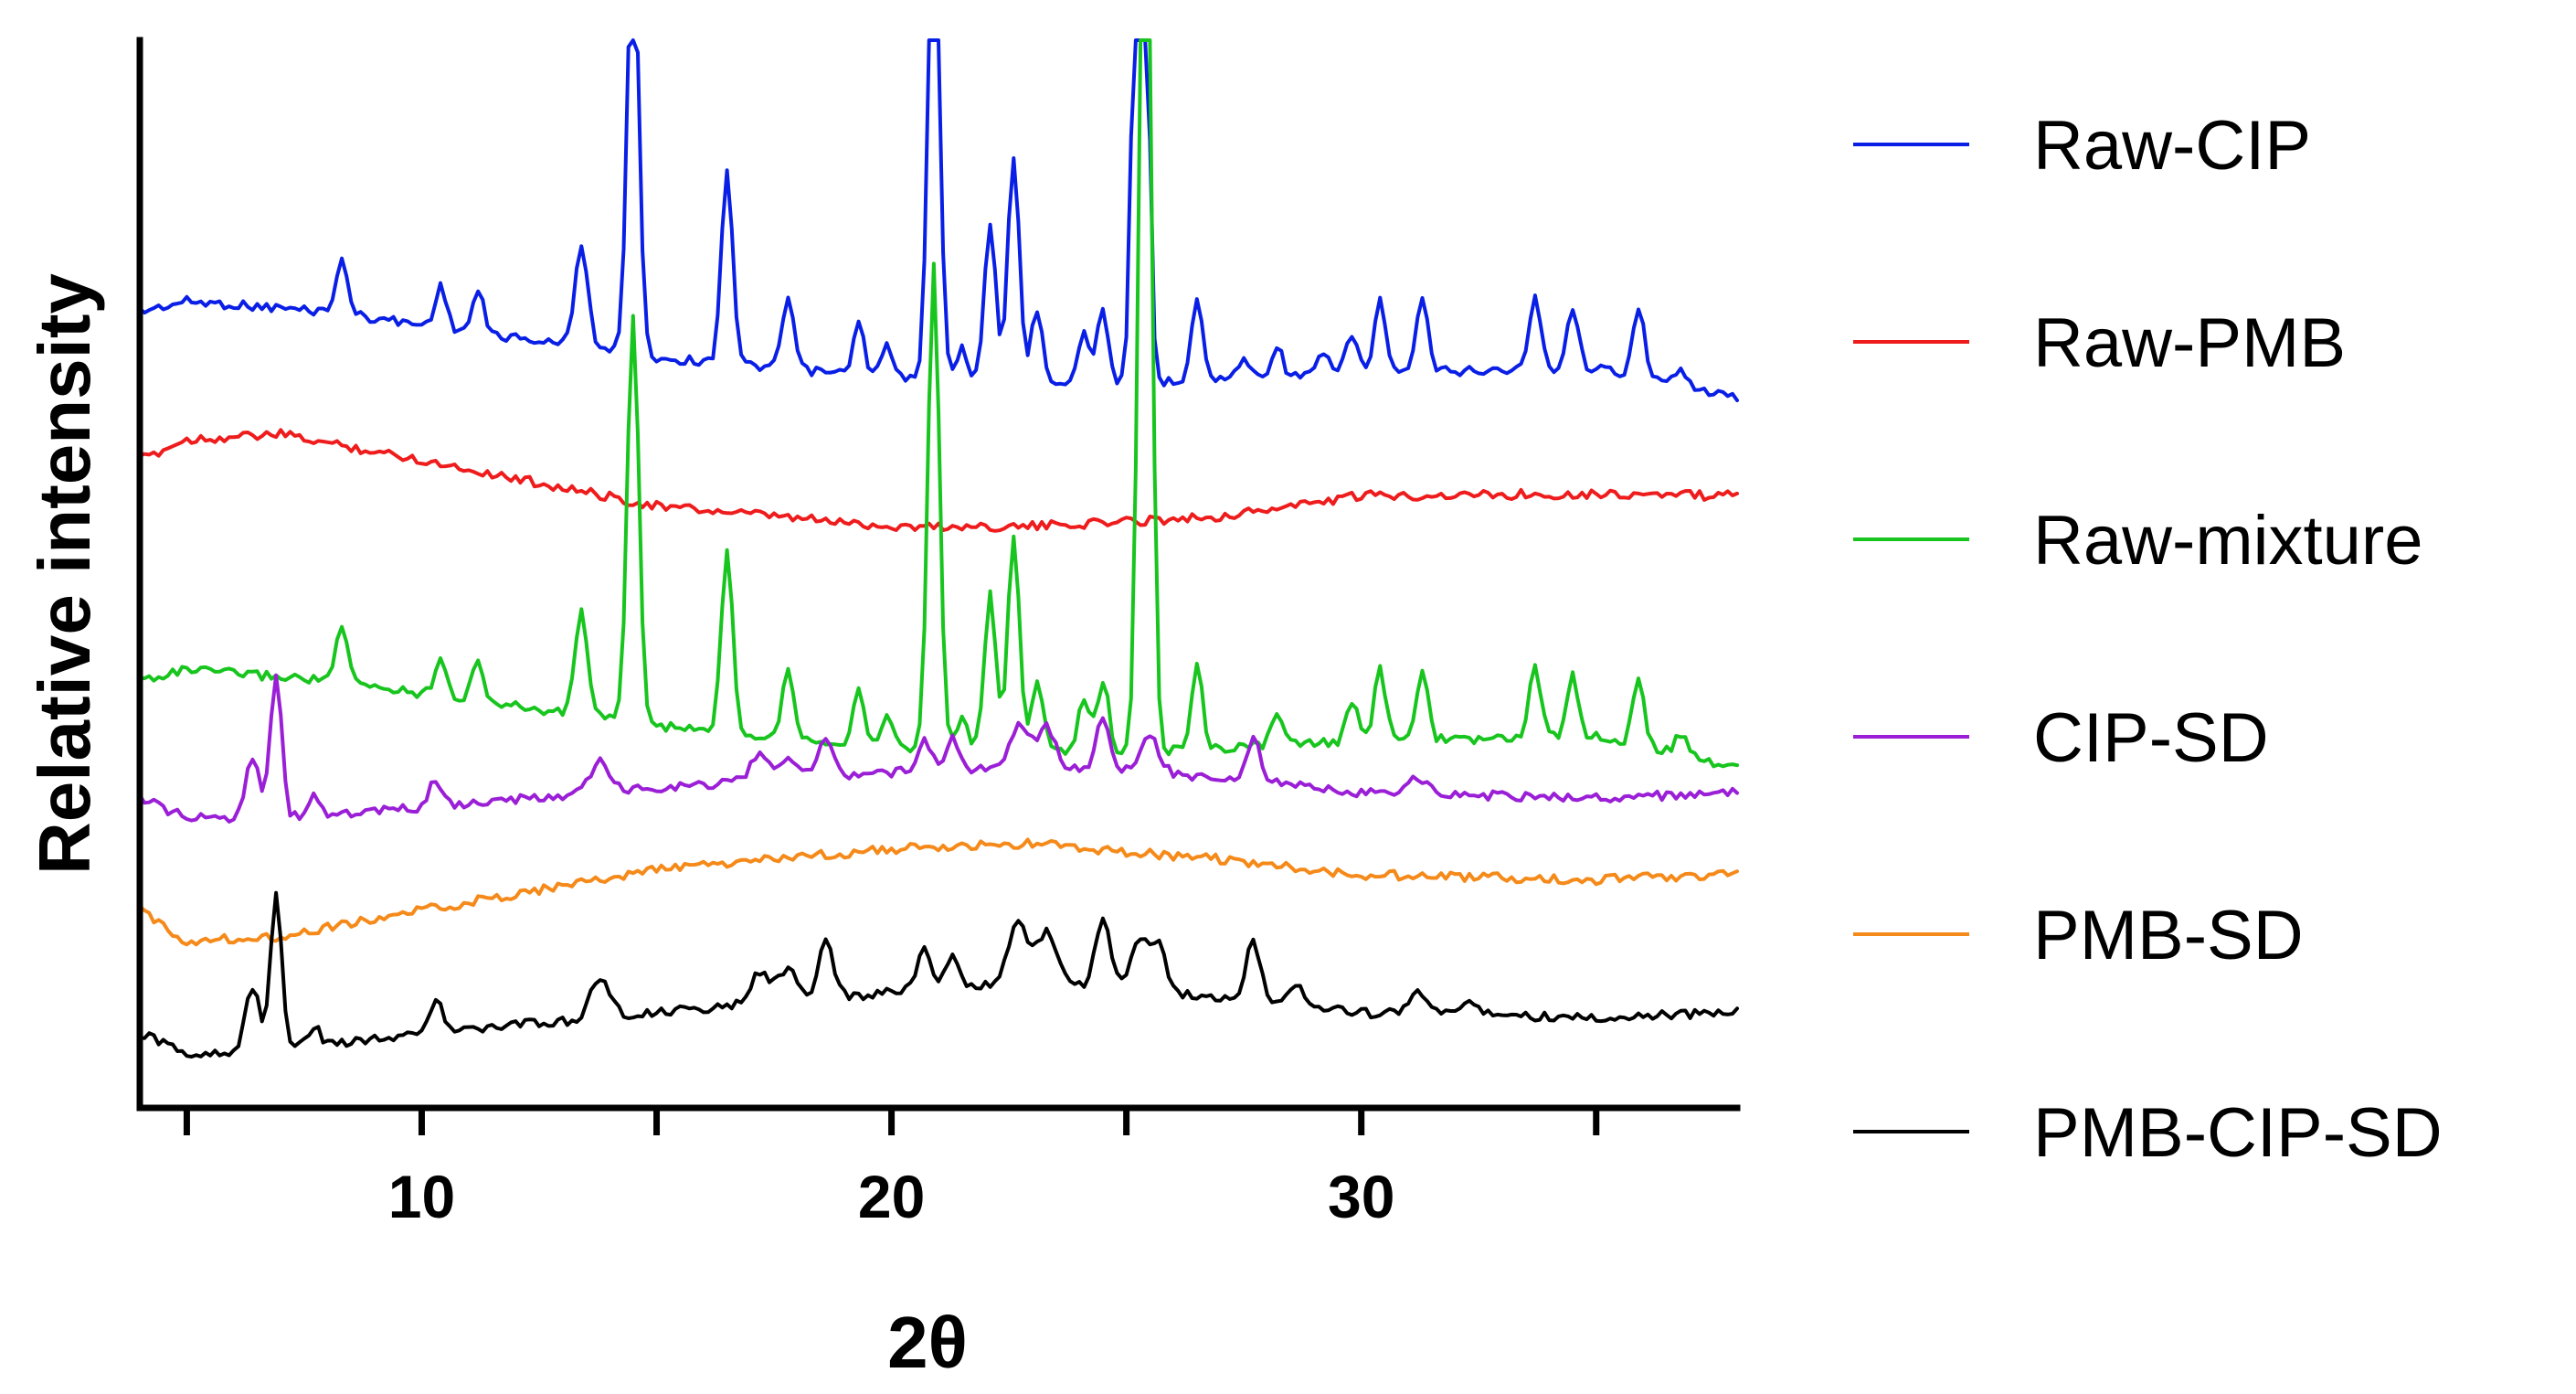 This screenshot has width=2576, height=1394. Describe the element at coordinates (2168, 935) in the screenshot. I see `legend-label-pmb-sd: PMB-SD` at that location.